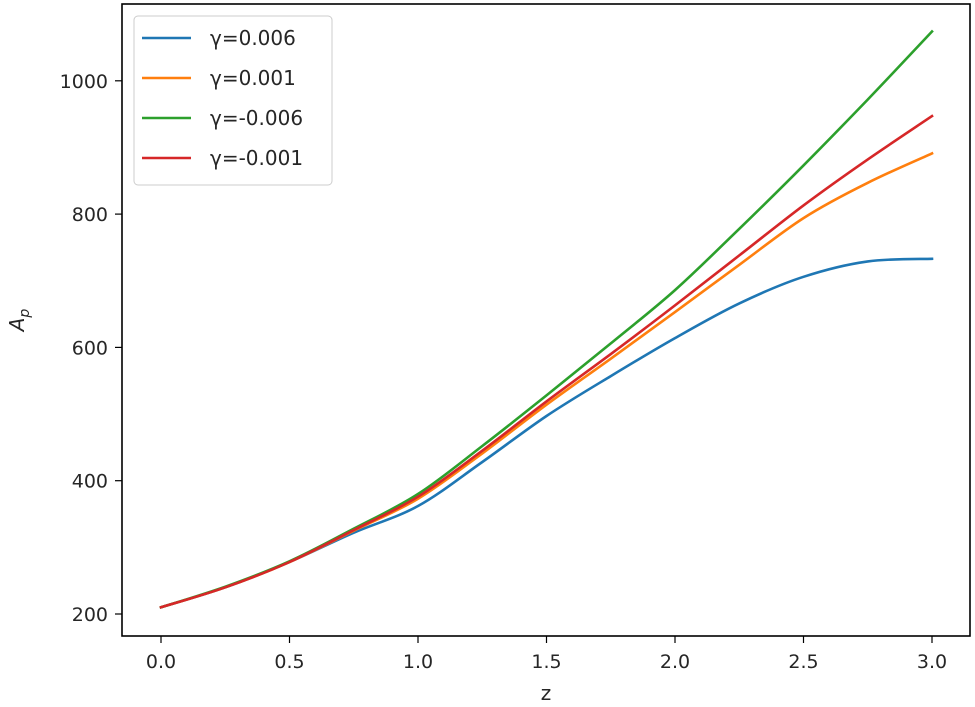  Describe the element at coordinates (90, 482) in the screenshot. I see `y-tick-label: 400` at that location.